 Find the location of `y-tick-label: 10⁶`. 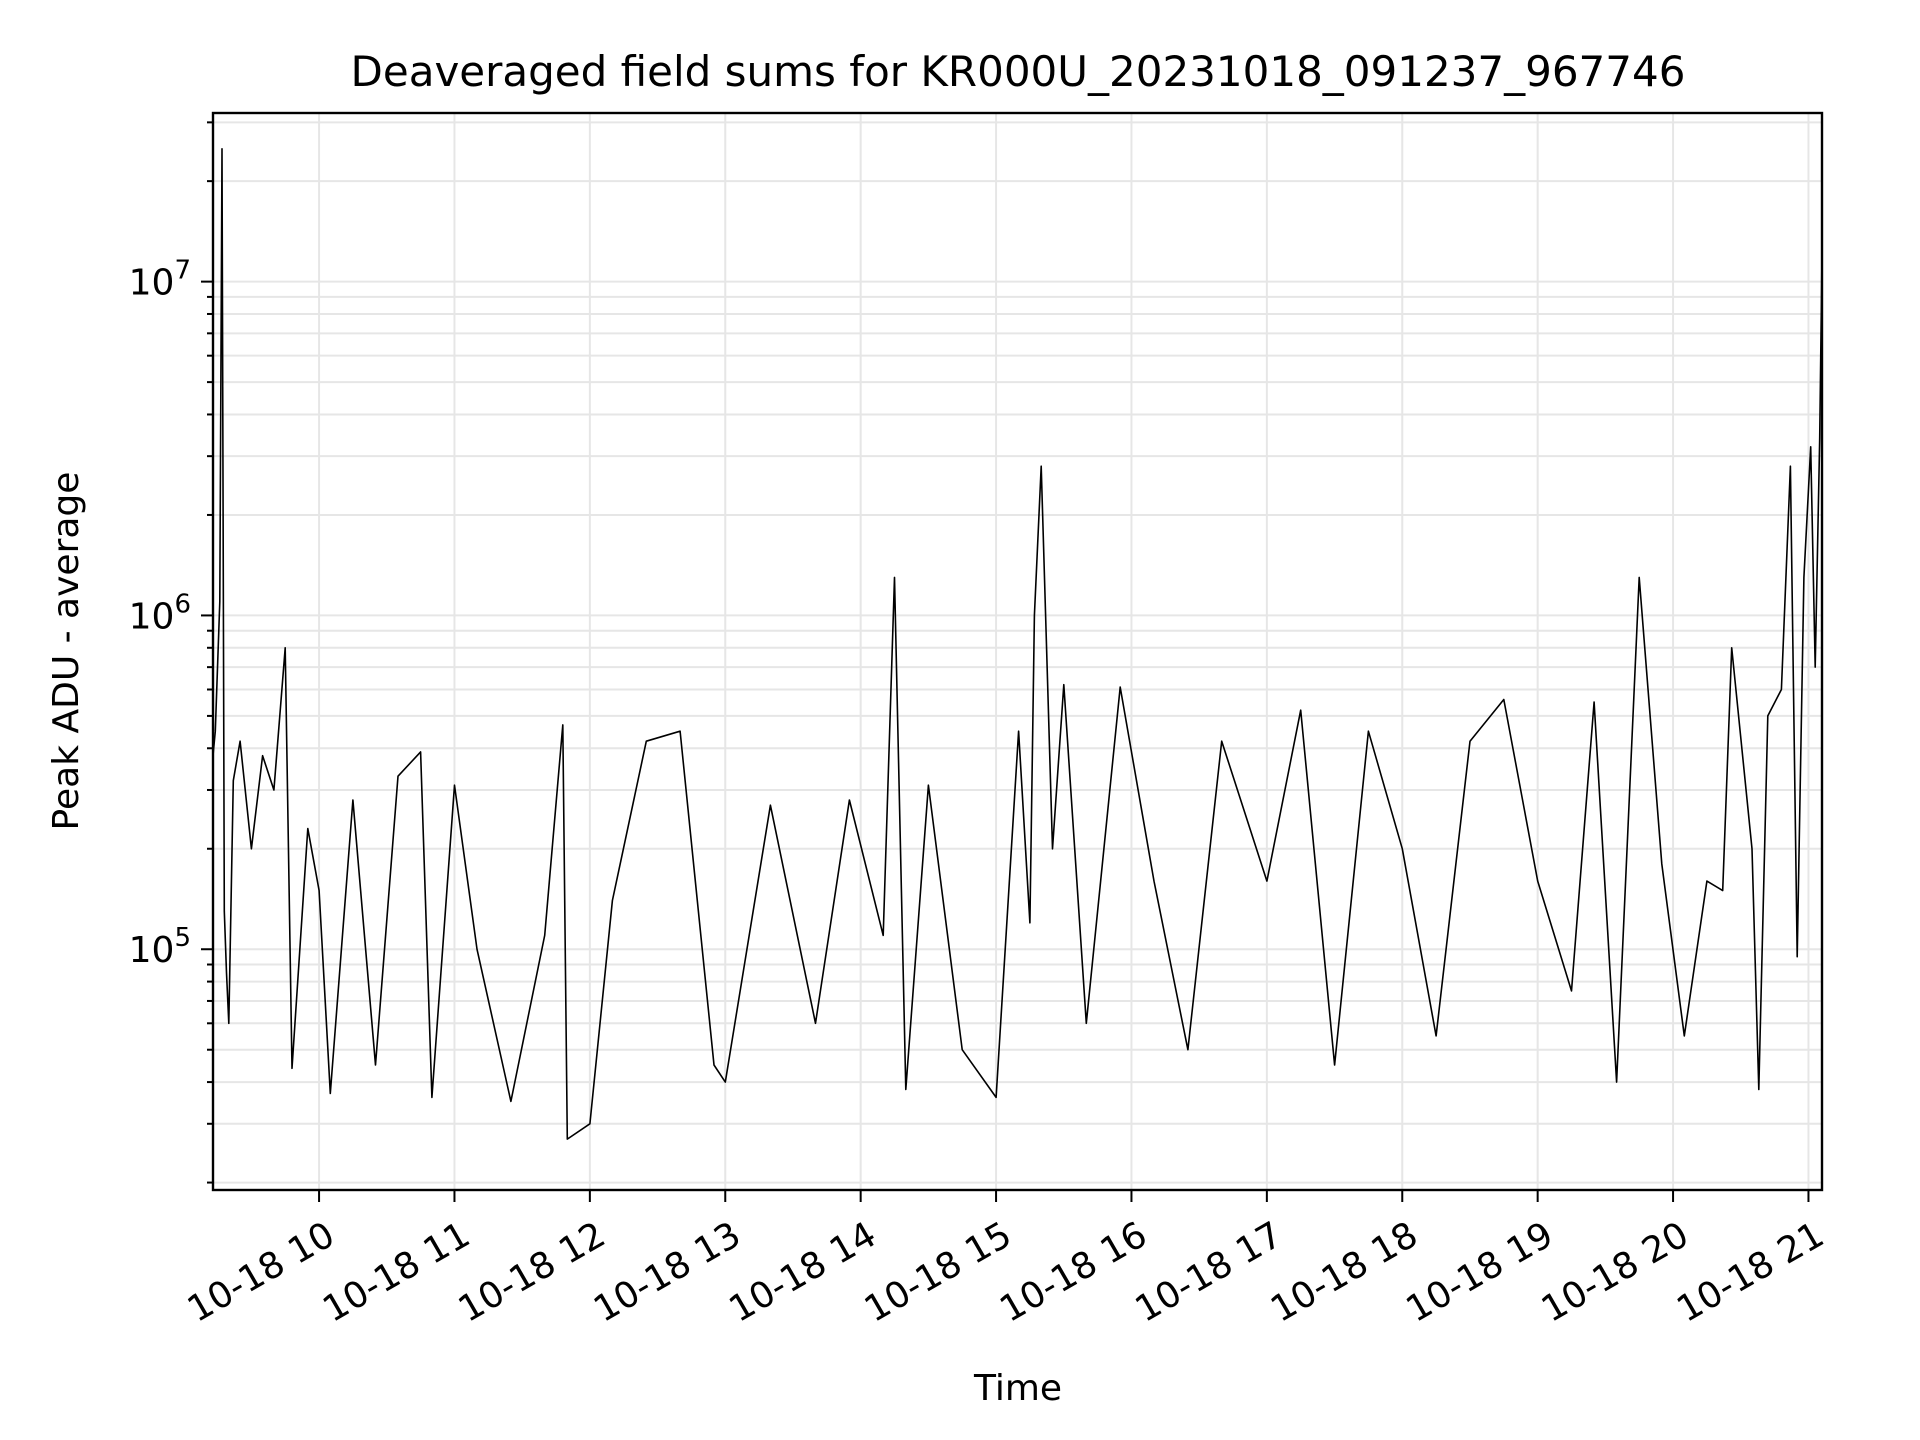

y-tick-label: 10⁶ is located at coordinates (160, 613).